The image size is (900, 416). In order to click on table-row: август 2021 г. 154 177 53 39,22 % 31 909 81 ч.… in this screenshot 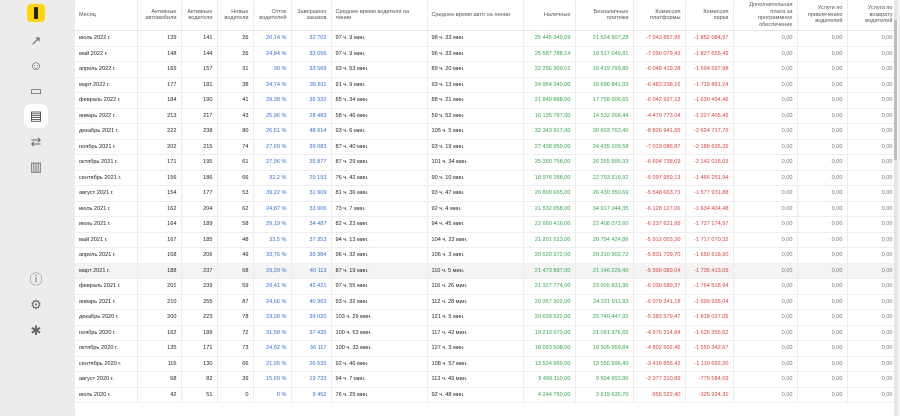, I will do `click(486, 193)`.